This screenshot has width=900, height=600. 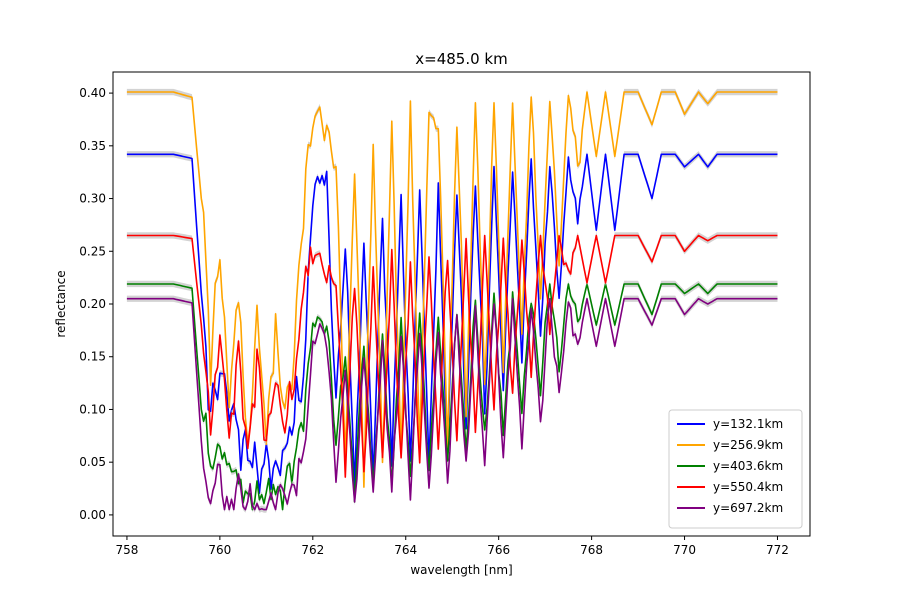 What do you see at coordinates (498, 550) in the screenshot?
I see `x-tick-label: 766` at bounding box center [498, 550].